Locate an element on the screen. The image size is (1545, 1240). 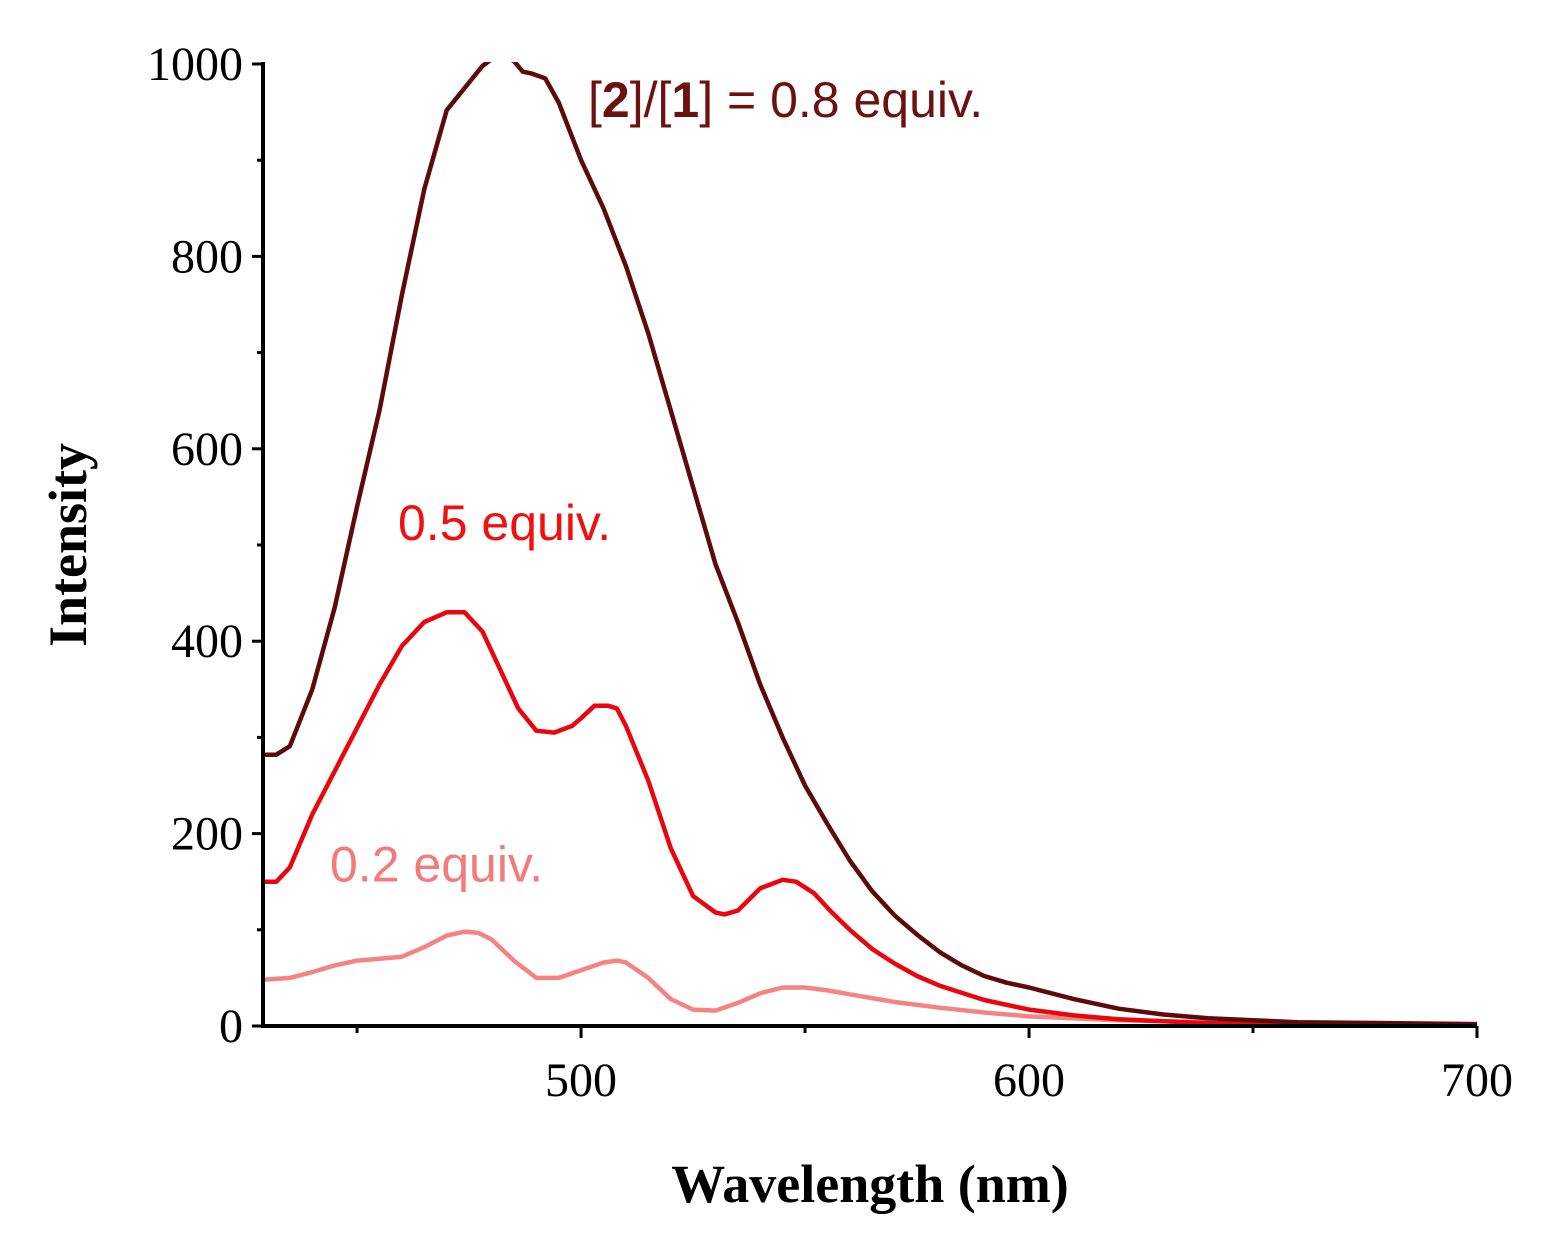
annotation-02: 0.2 equiv. is located at coordinates (436, 865).